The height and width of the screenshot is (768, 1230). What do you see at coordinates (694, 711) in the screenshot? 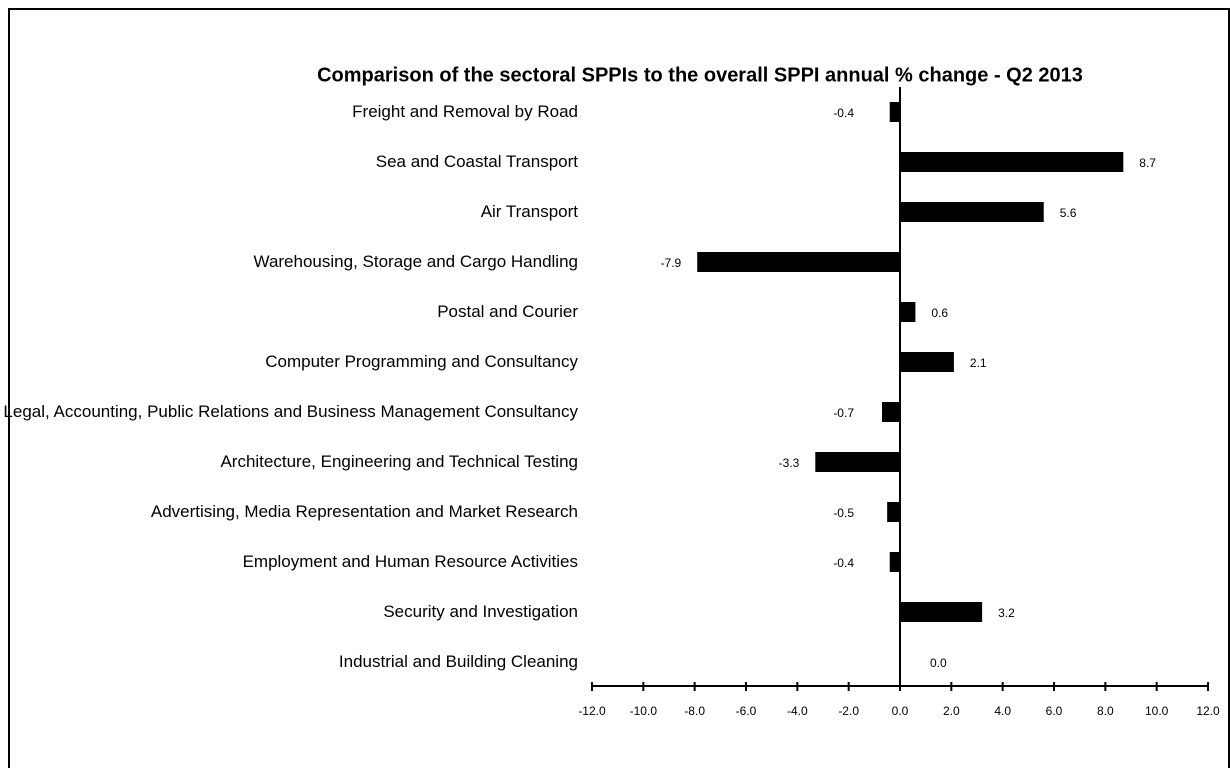
I see `x-tick-label: -8.0` at bounding box center [694, 711].